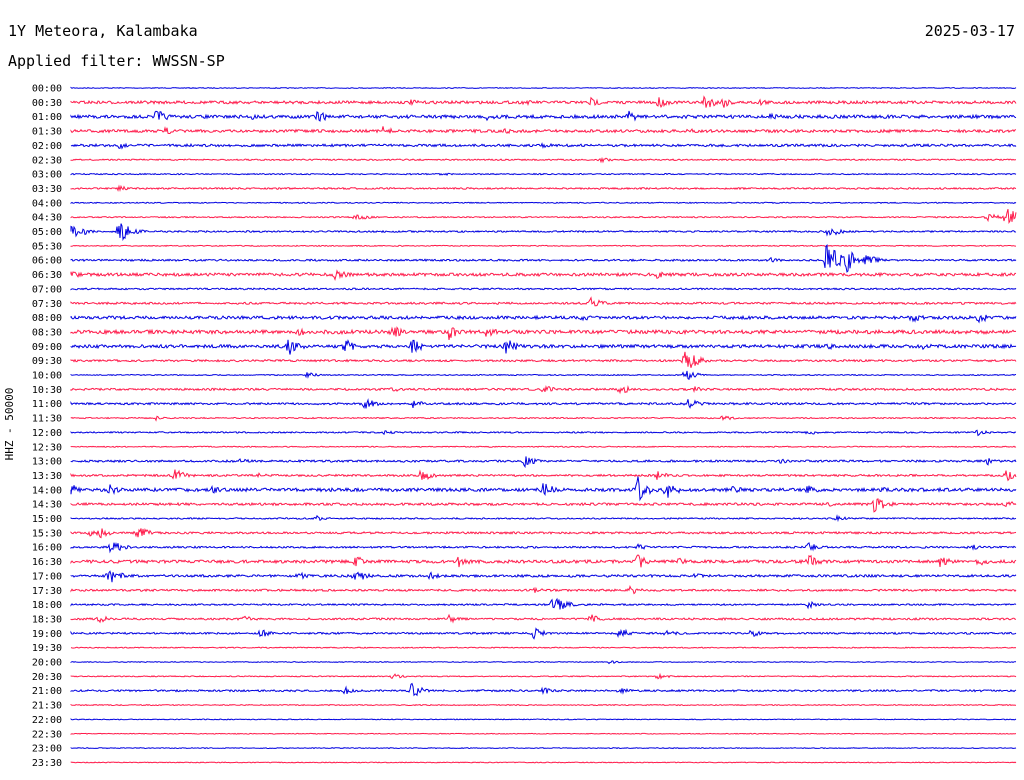 The width and height of the screenshot is (1024, 780). What do you see at coordinates (47, 447) in the screenshot?
I see `time-tick-label: 12:30` at bounding box center [47, 447].